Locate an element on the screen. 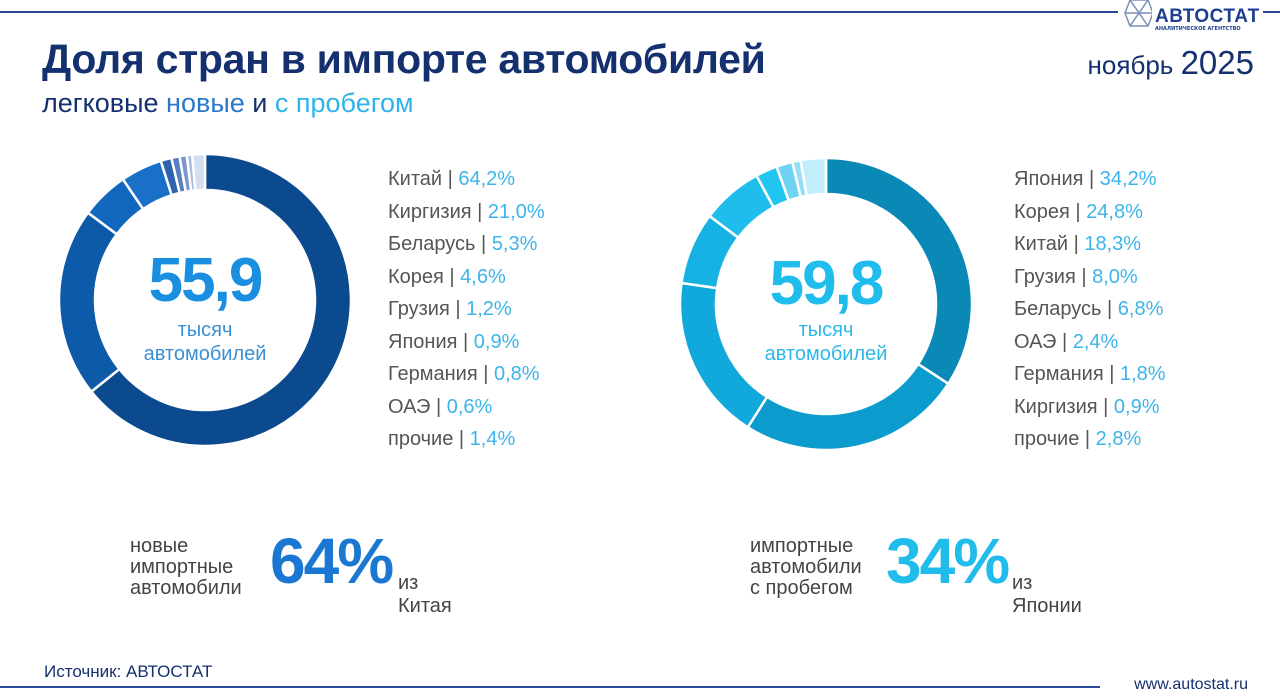 This screenshot has width=1280, height=699. page-title: Доля стран в импорте автомобилей is located at coordinates (404, 59).